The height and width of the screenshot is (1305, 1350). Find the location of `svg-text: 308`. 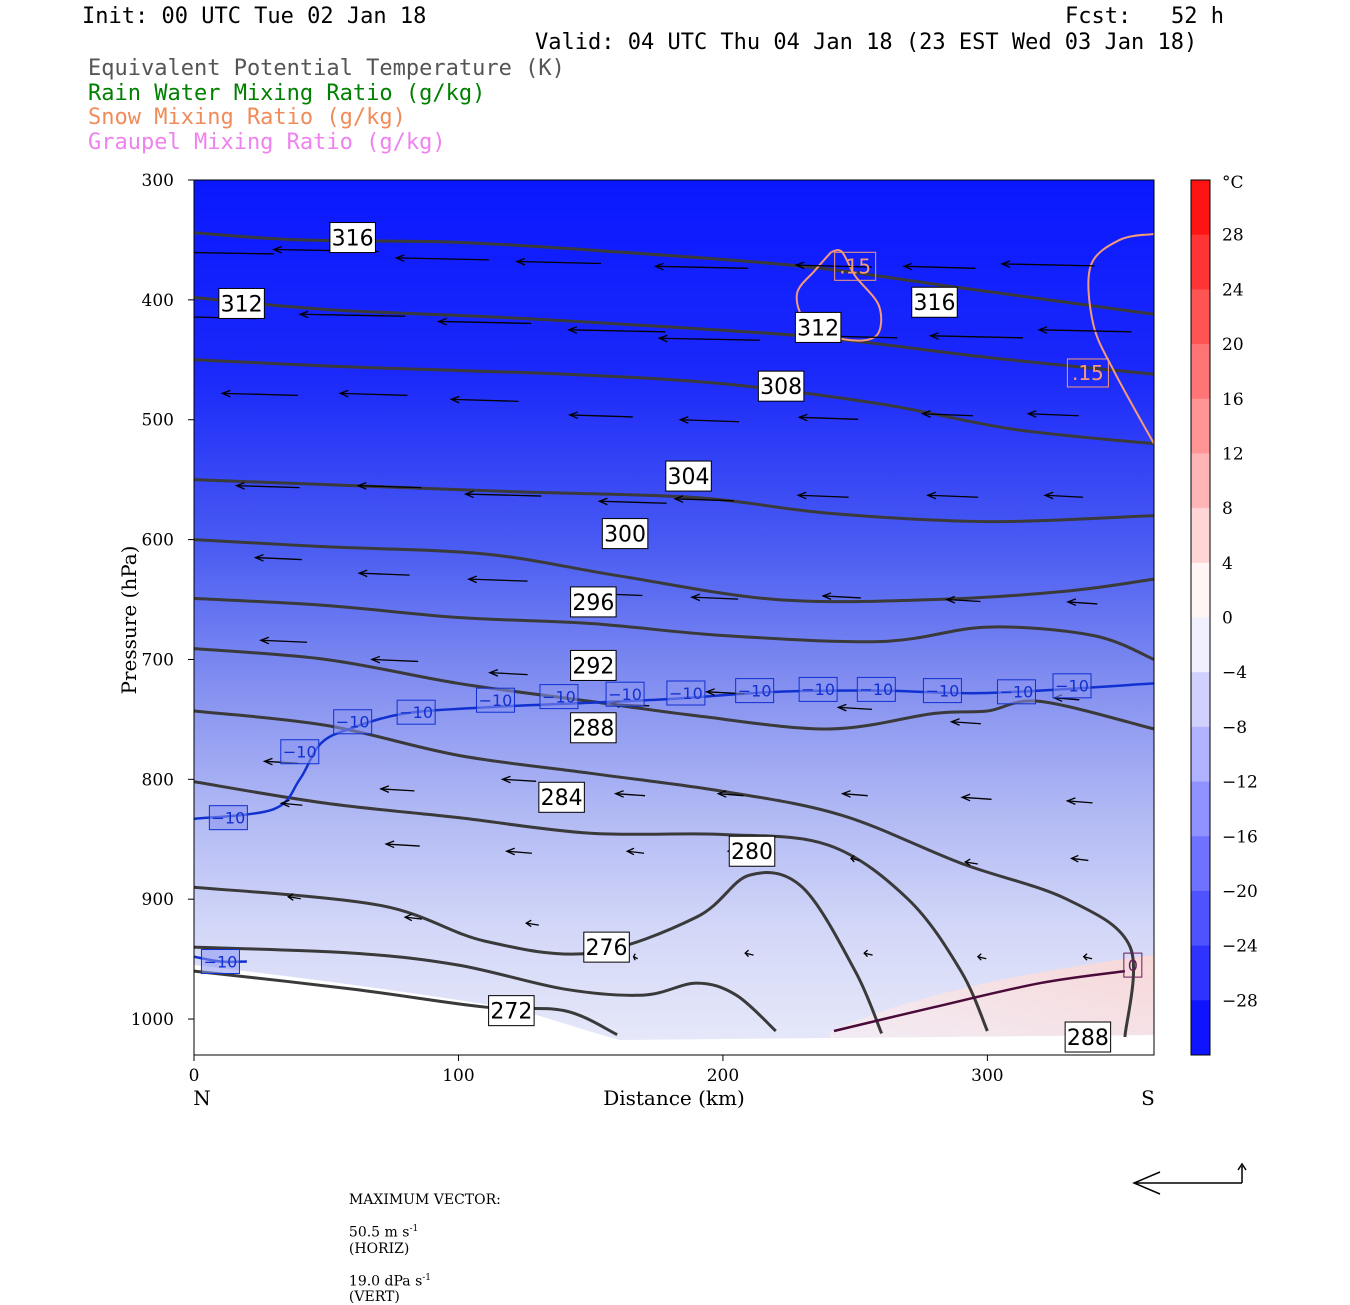

svg-text: 308 is located at coordinates (781, 387).